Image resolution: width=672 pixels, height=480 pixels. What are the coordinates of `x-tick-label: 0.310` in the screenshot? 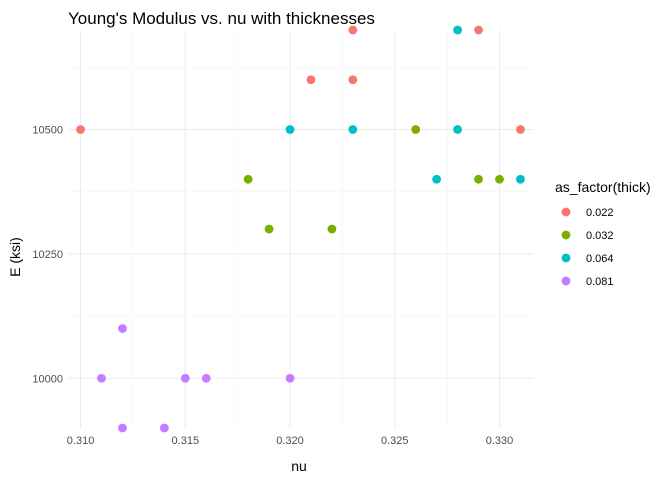 It's located at (81, 441).